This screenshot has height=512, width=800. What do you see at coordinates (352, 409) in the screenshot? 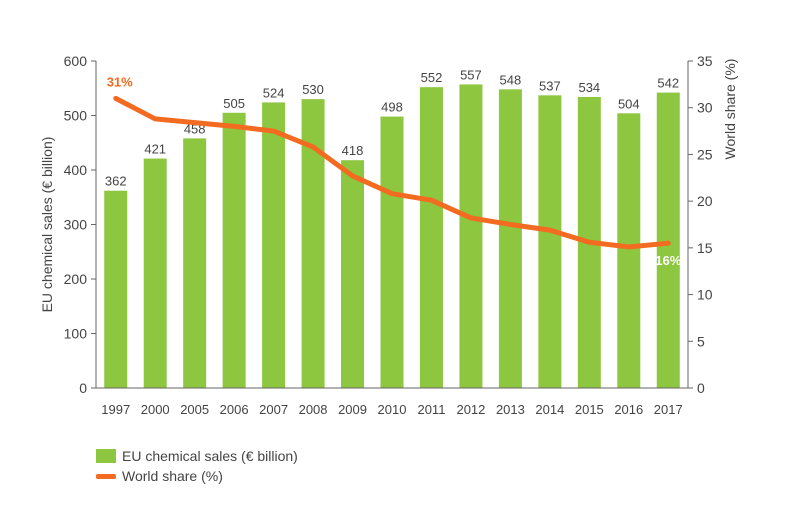
I see `x-tick-label: 2009` at bounding box center [352, 409].